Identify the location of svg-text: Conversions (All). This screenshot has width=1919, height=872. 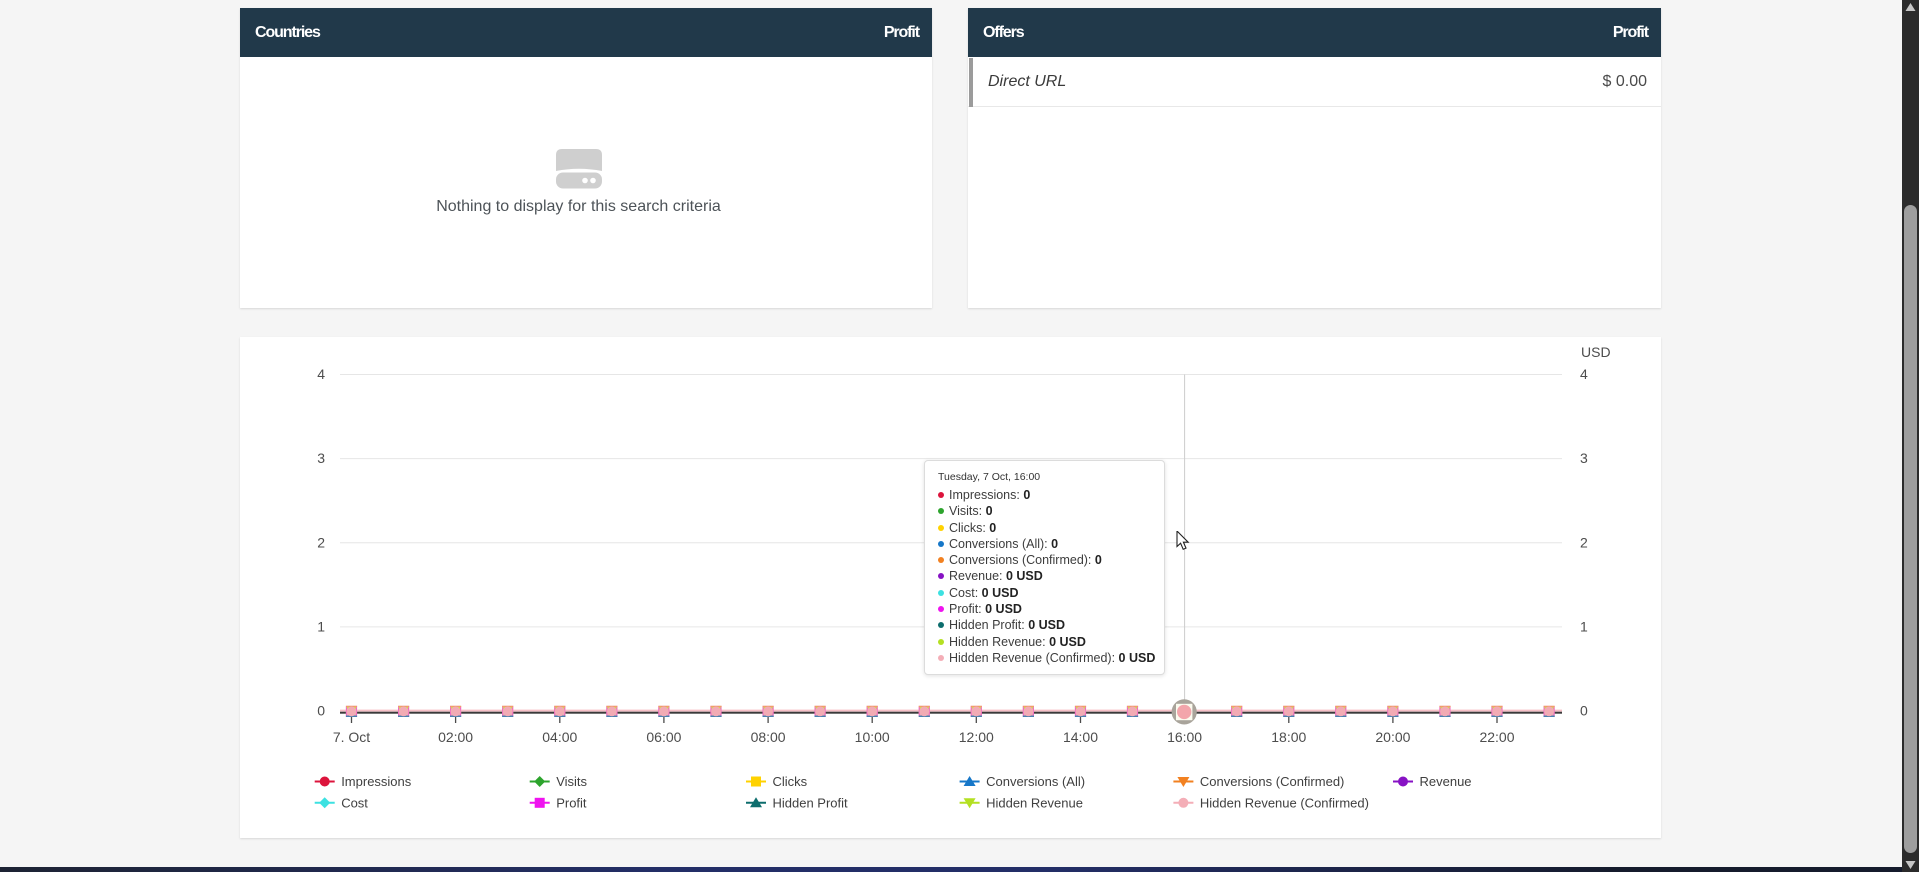
(1035, 781).